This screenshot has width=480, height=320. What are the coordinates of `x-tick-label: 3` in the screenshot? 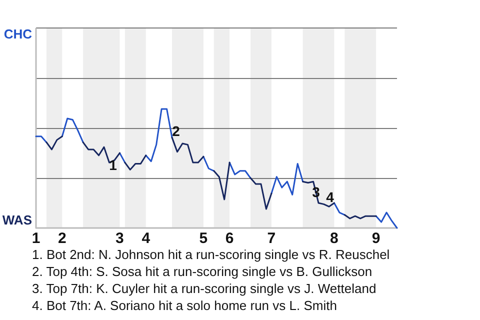 It's located at (120, 238).